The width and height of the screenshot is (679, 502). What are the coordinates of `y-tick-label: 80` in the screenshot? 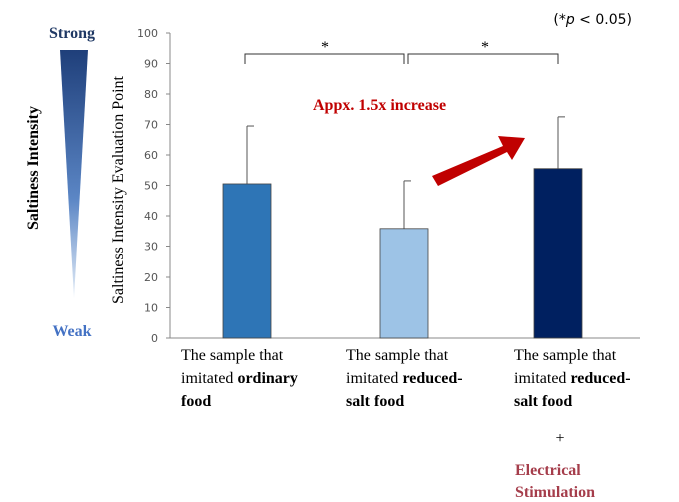 It's located at (151, 94).